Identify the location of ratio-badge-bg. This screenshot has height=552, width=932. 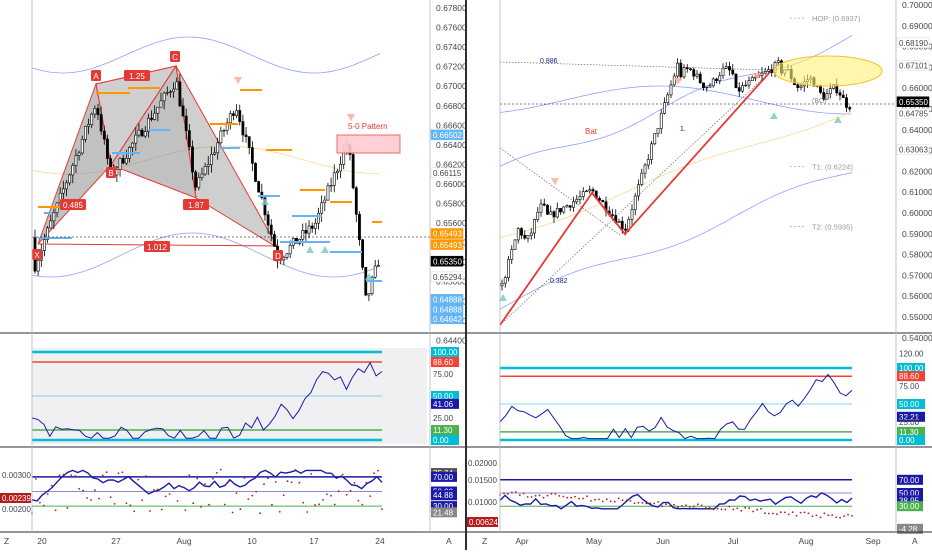
(73, 204).